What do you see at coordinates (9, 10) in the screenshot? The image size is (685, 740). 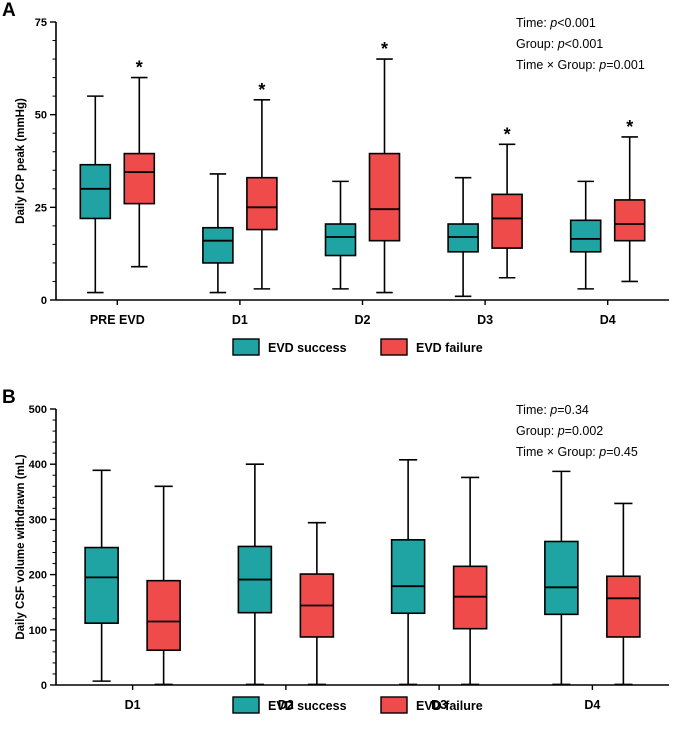 I see `panel-label: A` at bounding box center [9, 10].